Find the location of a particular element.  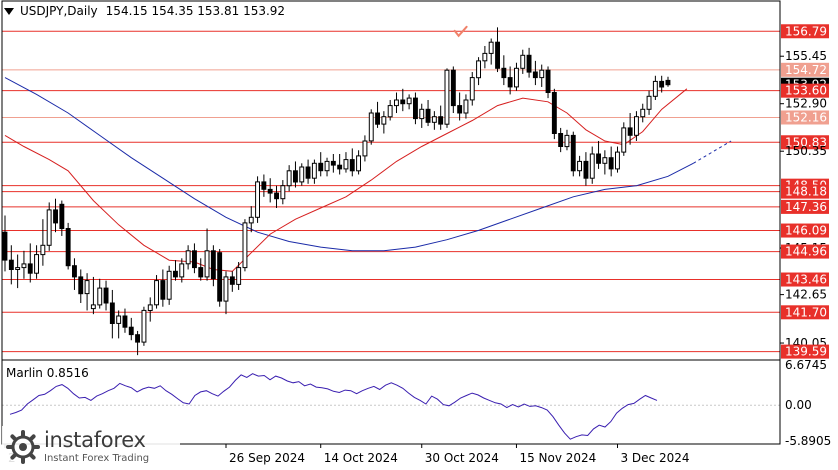

watermark-brand: instaforex is located at coordinates (95, 440).